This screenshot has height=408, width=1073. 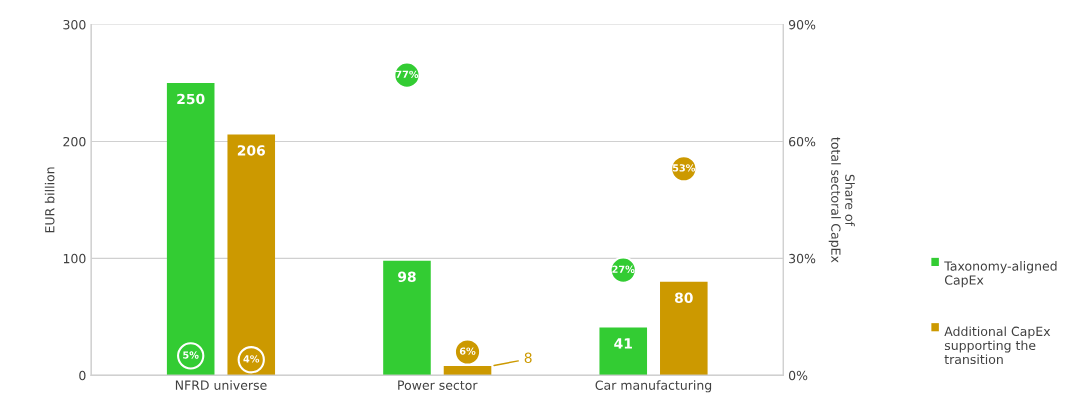 I want to click on y2-tick-label: 90%, so click(x=802, y=24).